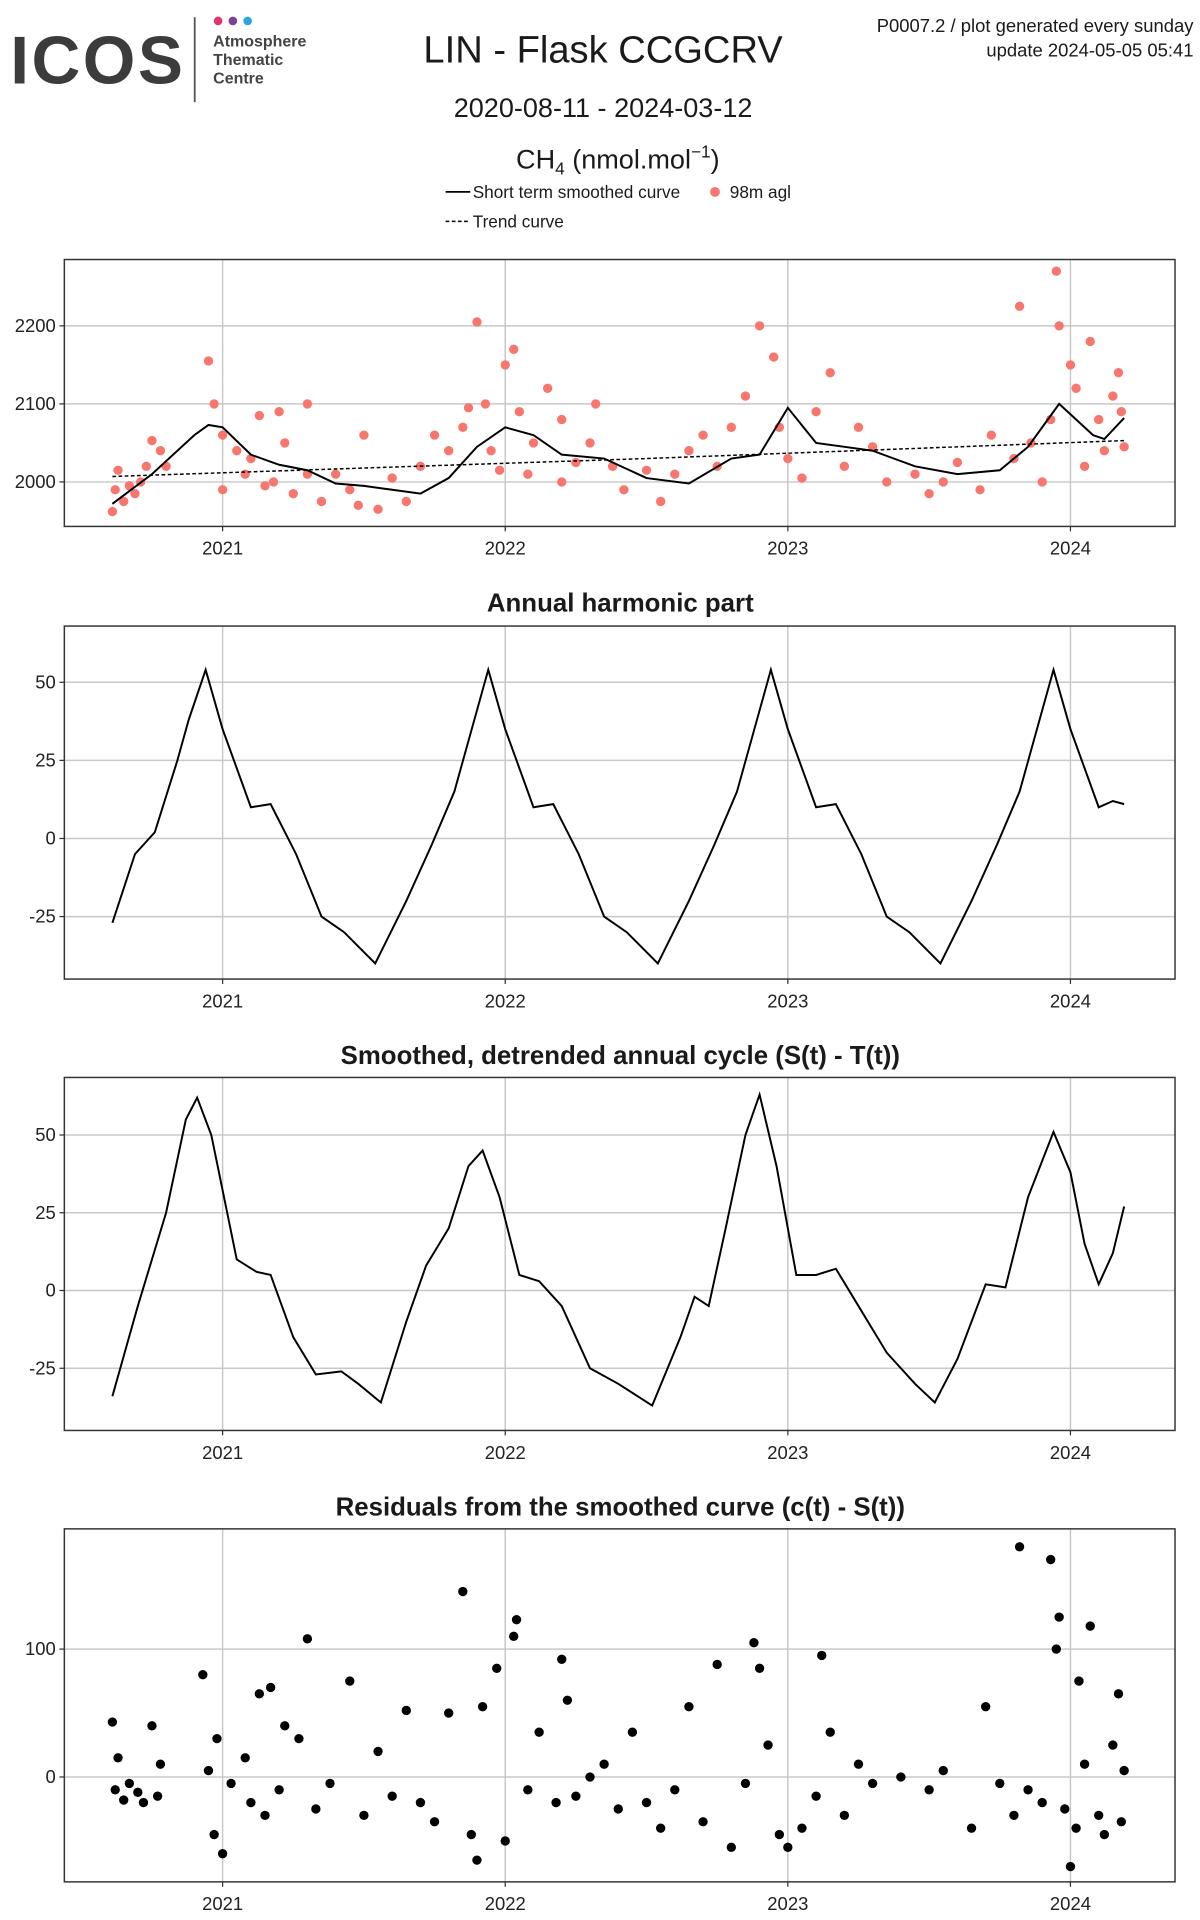  I want to click on chart-subtitle: 2020-08-11 - 2024-03-12, so click(603, 108).